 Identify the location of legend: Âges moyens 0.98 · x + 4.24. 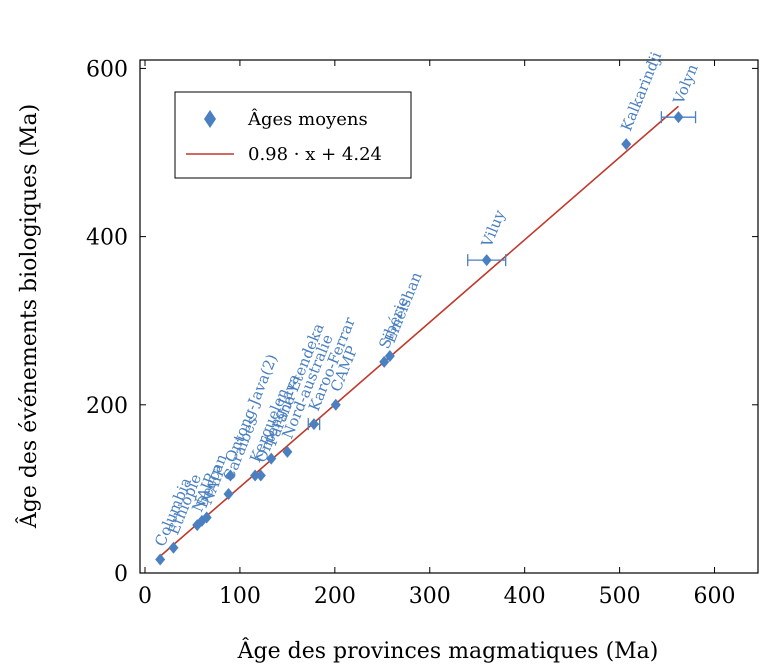
(293, 135).